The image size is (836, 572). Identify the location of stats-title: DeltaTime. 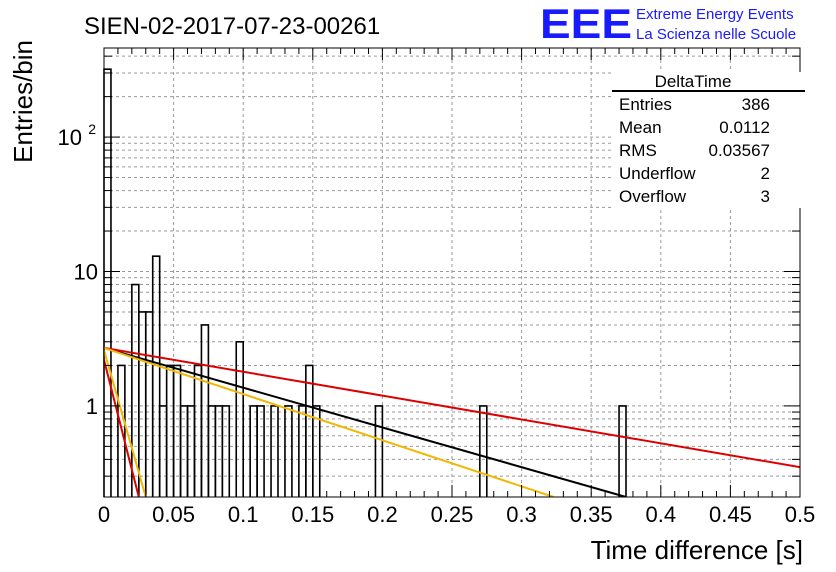
(693, 81).